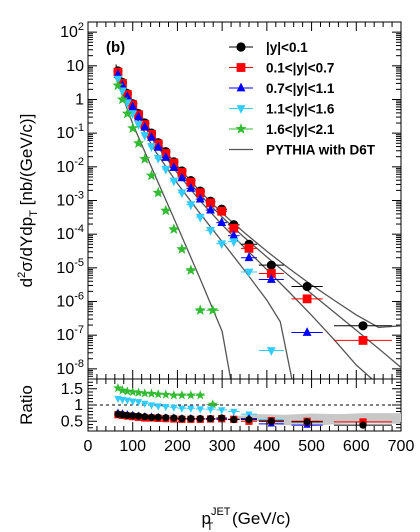  What do you see at coordinates (356, 446) in the screenshot?
I see `x-tick-label: 600` at bounding box center [356, 446].